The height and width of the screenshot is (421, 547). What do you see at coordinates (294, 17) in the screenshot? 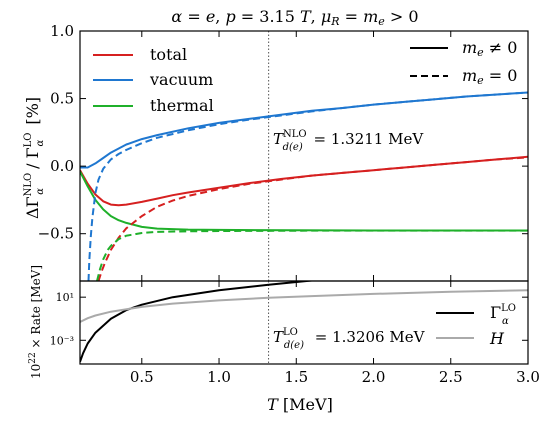
I see `chart-title: α = e, p = 3.15 T, μR = me > 0` at bounding box center [294, 17].